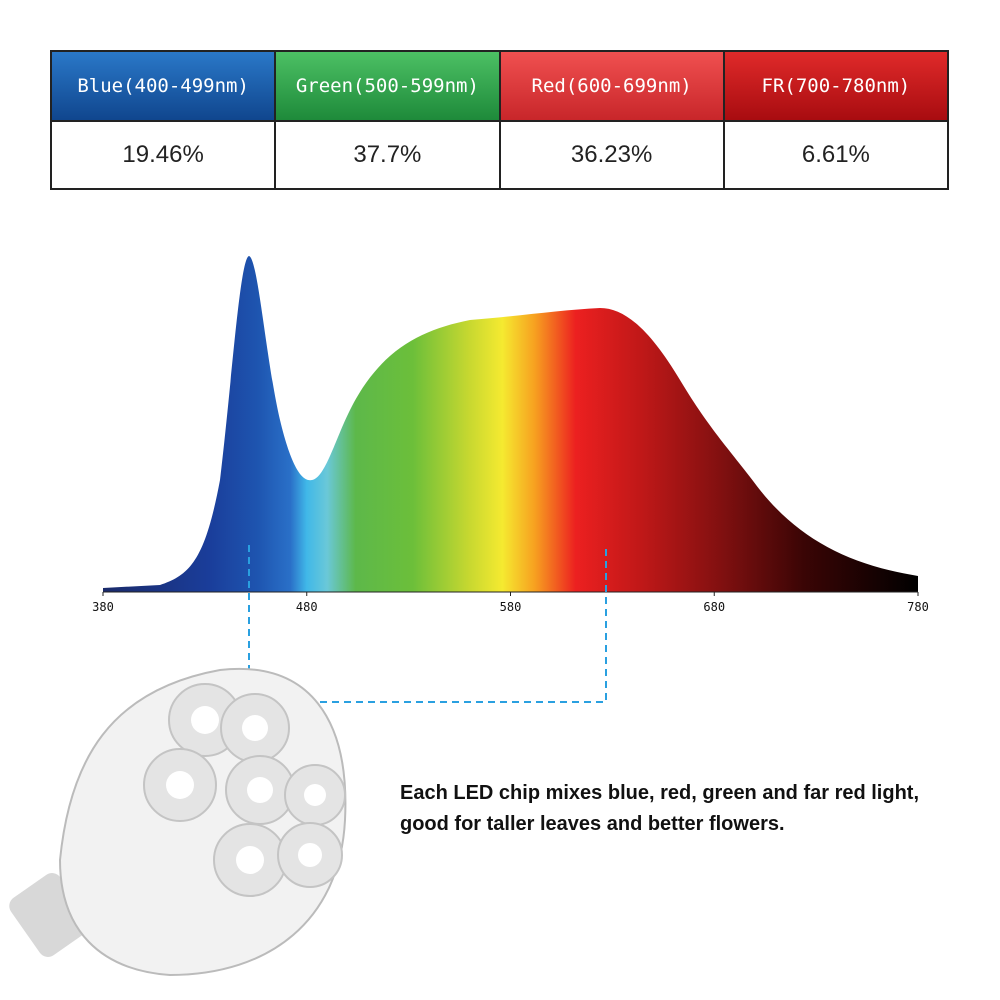 The height and width of the screenshot is (1000, 1000). Describe the element at coordinates (103, 607) in the screenshot. I see `x-tick-label: 380` at that location.